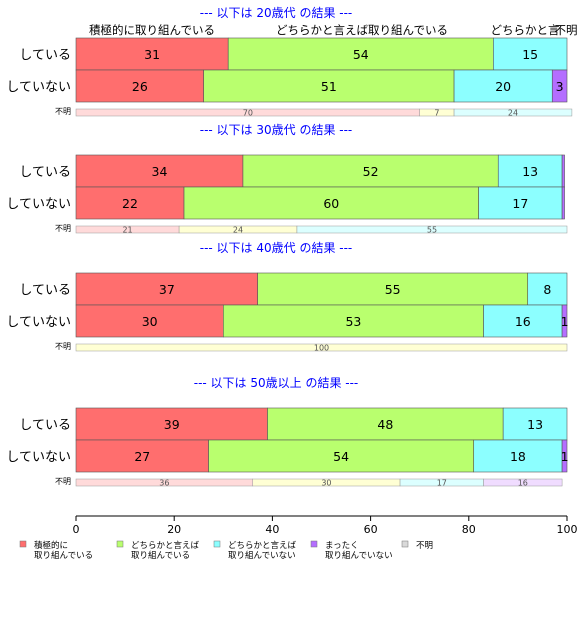 Image resolution: width=580 pixels, height=636 pixels. I want to click on data-label: 60, so click(331, 203).